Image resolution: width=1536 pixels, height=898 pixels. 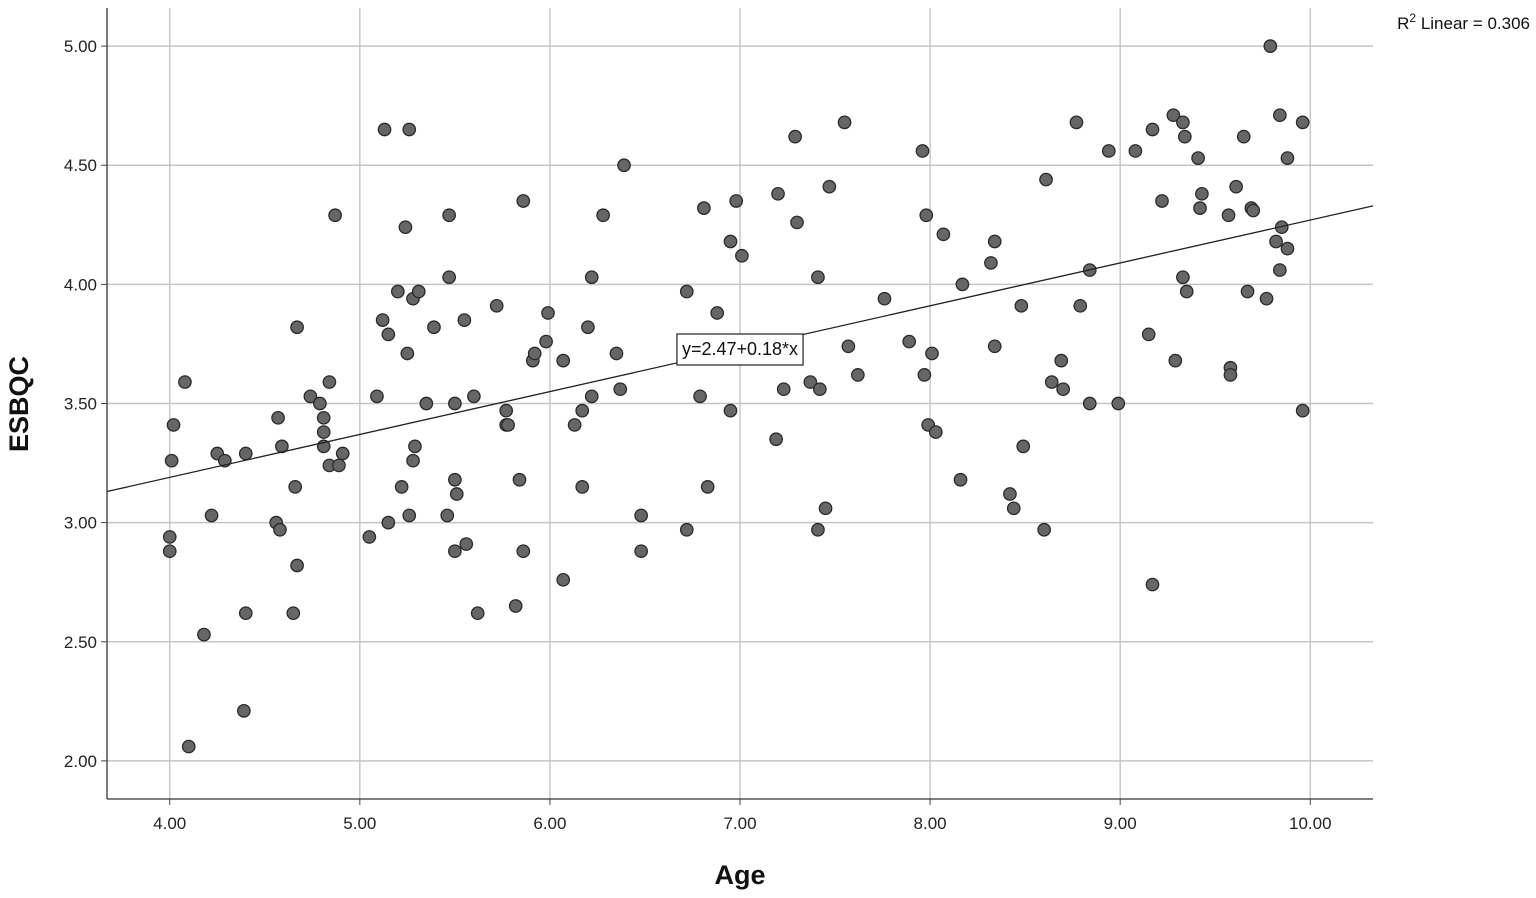 What do you see at coordinates (80, 284) in the screenshot?
I see `y-tick-label: 4.00` at bounding box center [80, 284].